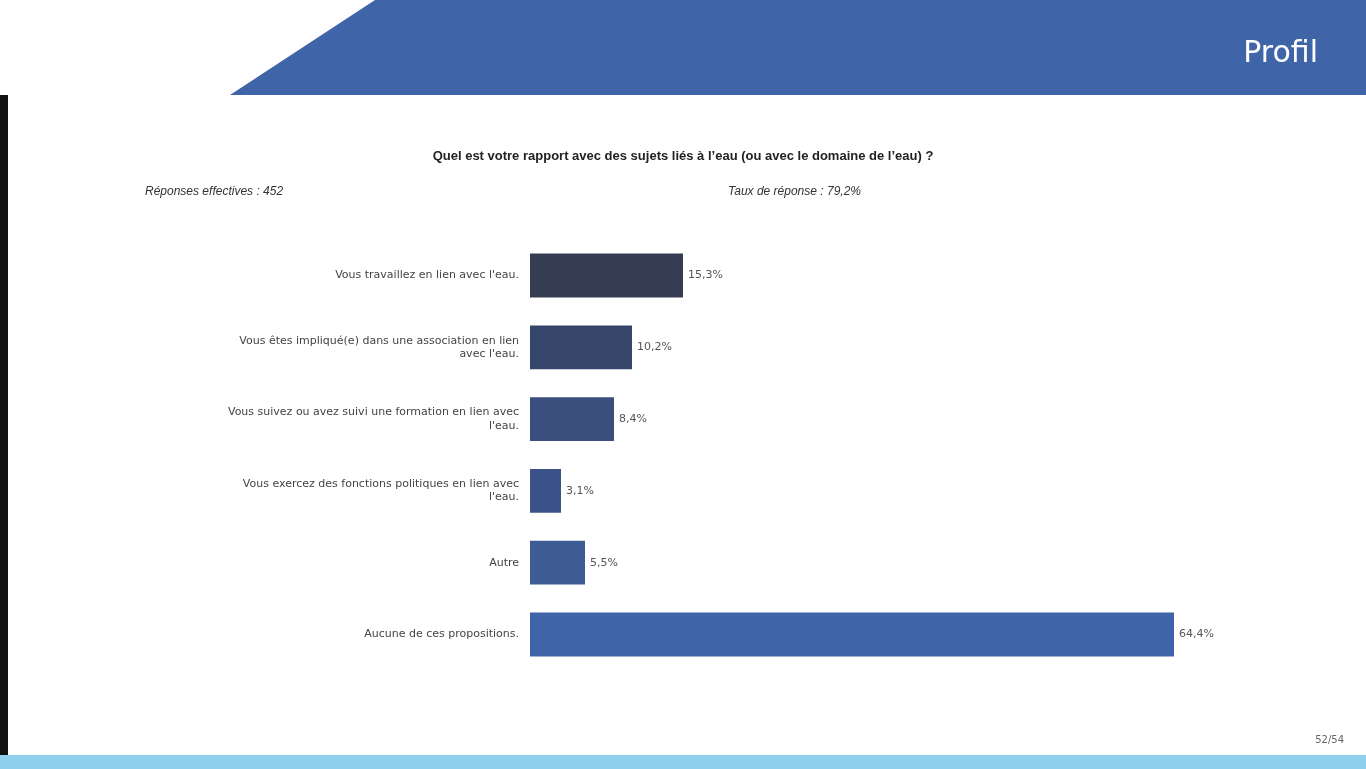  What do you see at coordinates (427, 275) in the screenshot?
I see `y-tick-label: Vous travaillez en lien avec l'eau.` at bounding box center [427, 275].